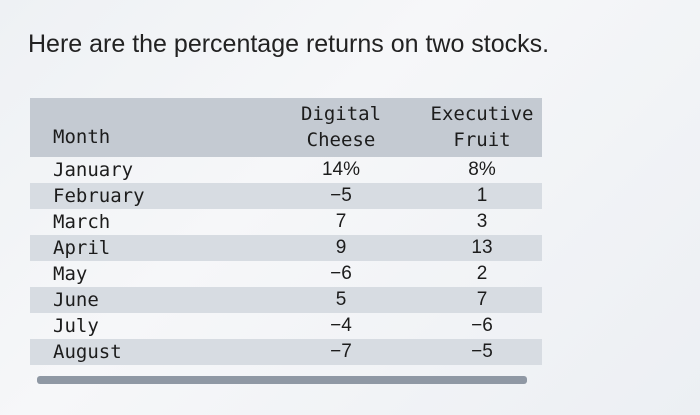 This screenshot has width=700, height=415. What do you see at coordinates (286, 274) in the screenshot?
I see `table-row: May −6 2` at bounding box center [286, 274].